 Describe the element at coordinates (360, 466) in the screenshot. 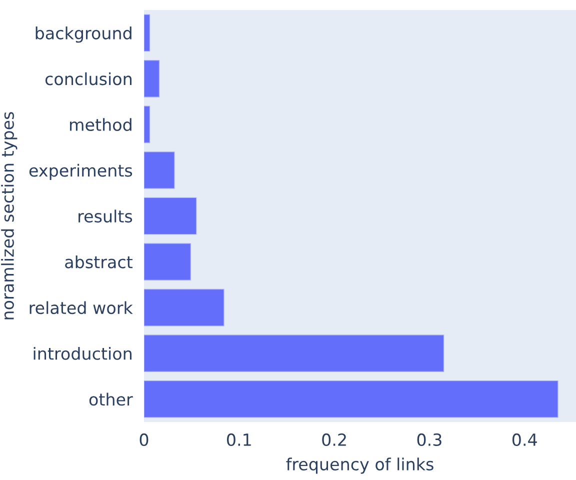

I see `x-axis-title: frequency of links` at that location.